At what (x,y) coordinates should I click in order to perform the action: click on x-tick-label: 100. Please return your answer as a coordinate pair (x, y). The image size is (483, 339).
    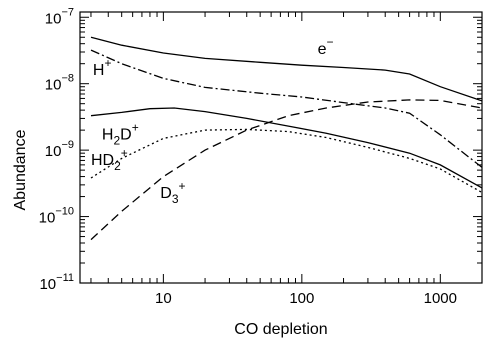
    Looking at the image, I should click on (301, 298).